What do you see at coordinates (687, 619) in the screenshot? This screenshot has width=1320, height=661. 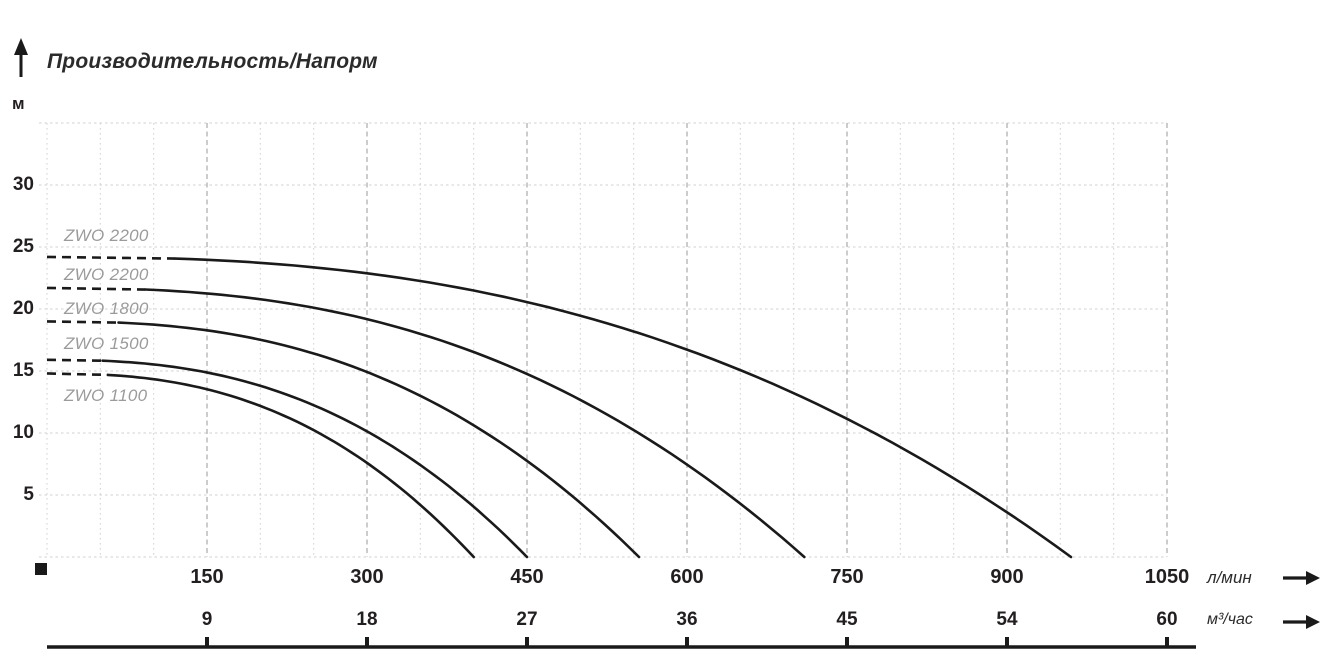 I see `x-tick-label-m3h: 36` at bounding box center [687, 619].